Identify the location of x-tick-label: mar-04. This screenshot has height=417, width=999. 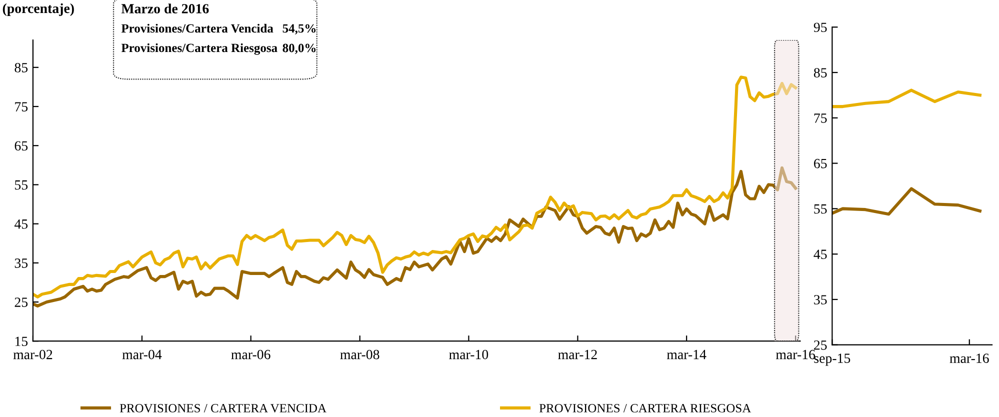
(142, 355).